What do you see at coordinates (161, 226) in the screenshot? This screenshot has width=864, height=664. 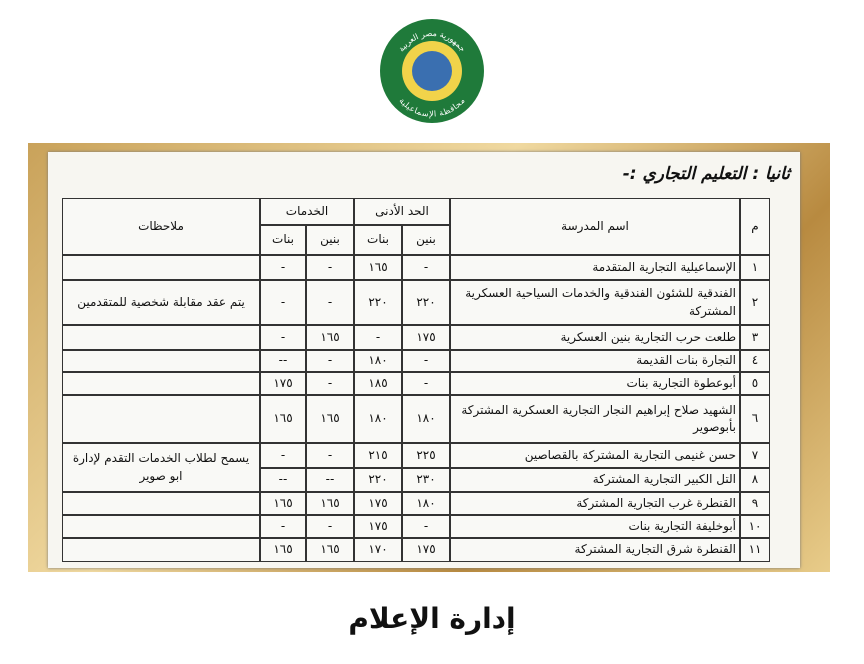 I see `header-cell: ملاحظات` at bounding box center [161, 226].